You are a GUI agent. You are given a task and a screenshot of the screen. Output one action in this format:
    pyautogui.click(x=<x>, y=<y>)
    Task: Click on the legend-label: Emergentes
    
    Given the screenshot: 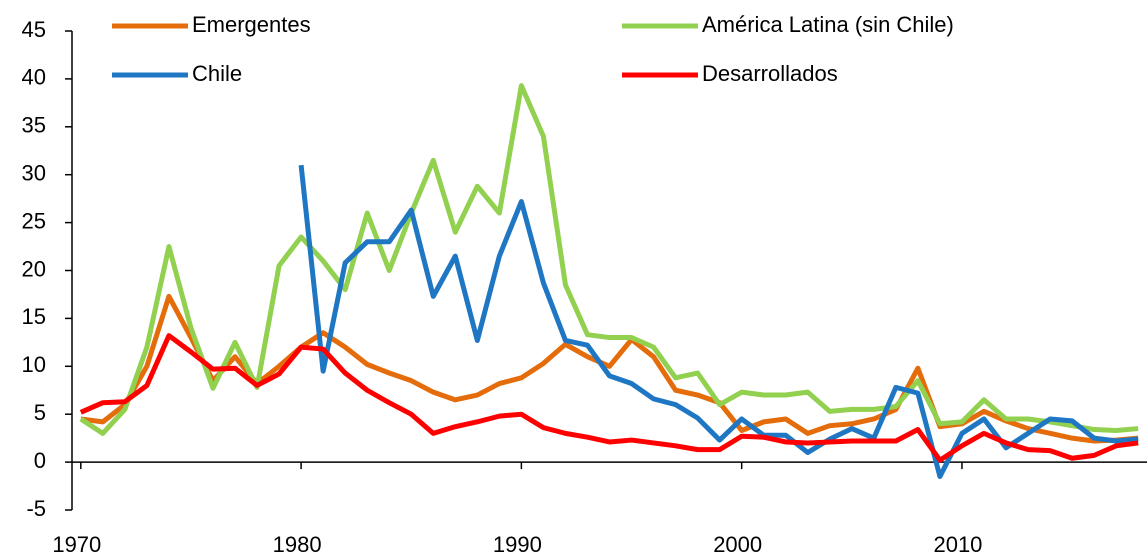 What is the action you would take?
    pyautogui.click(x=251, y=24)
    